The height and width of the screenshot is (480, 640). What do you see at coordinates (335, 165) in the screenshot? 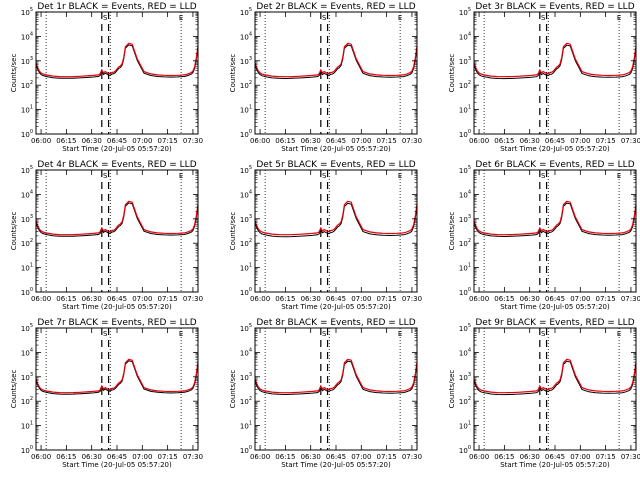
I see `panel-title: Det 5r BLACK = Events, RED = LLD` at bounding box center [335, 165].